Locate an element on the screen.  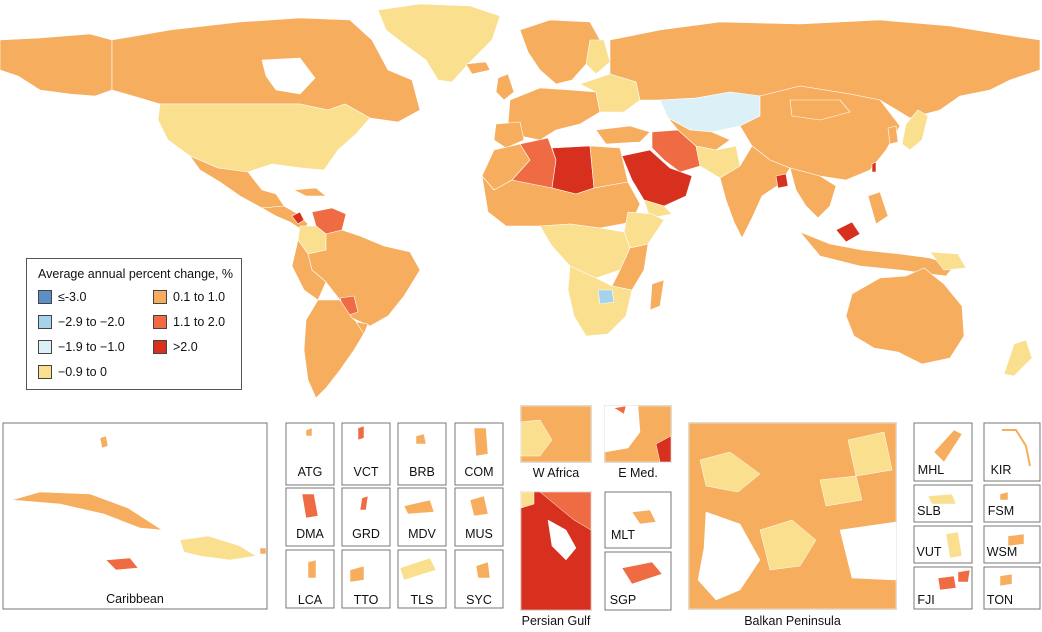
region-central-africa is located at coordinates (585, 251).